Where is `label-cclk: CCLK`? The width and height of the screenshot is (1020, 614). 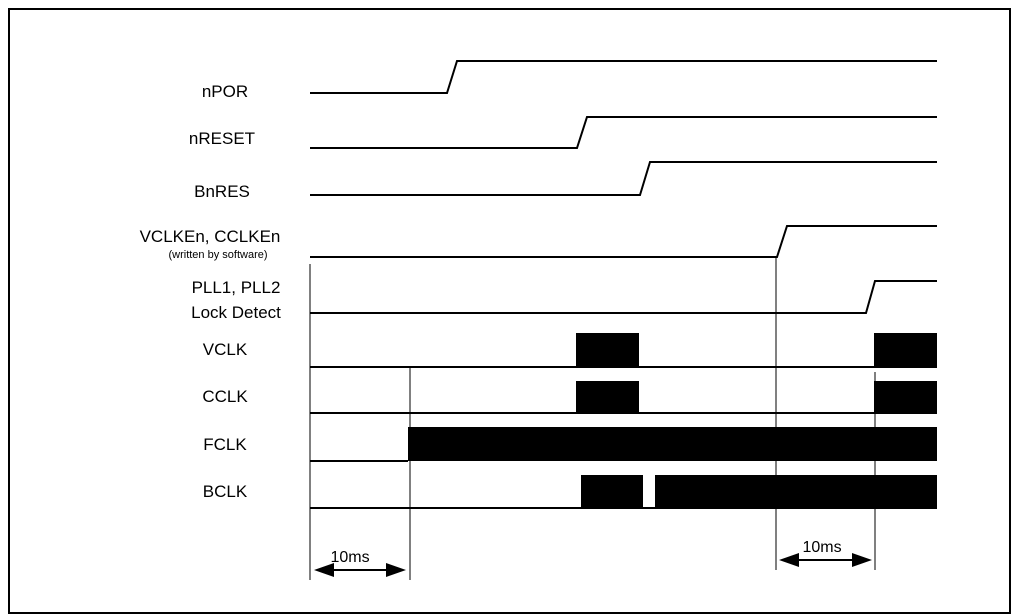
label-cclk: CCLK is located at coordinates (225, 396).